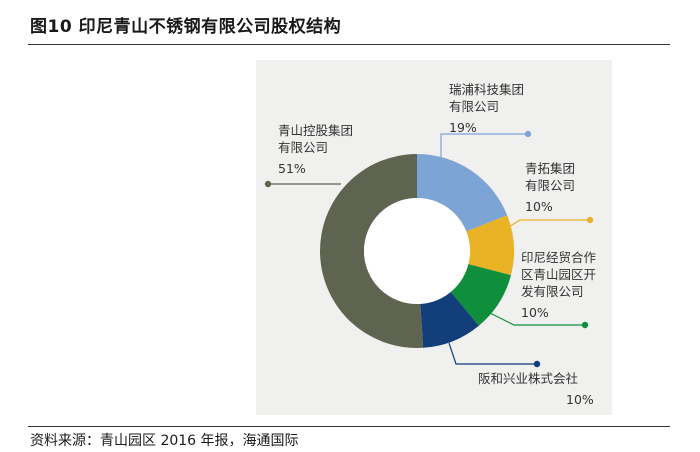 The width and height of the screenshot is (700, 452). I want to click on slice-label-4-line-0: 青山控股集团, so click(315, 130).